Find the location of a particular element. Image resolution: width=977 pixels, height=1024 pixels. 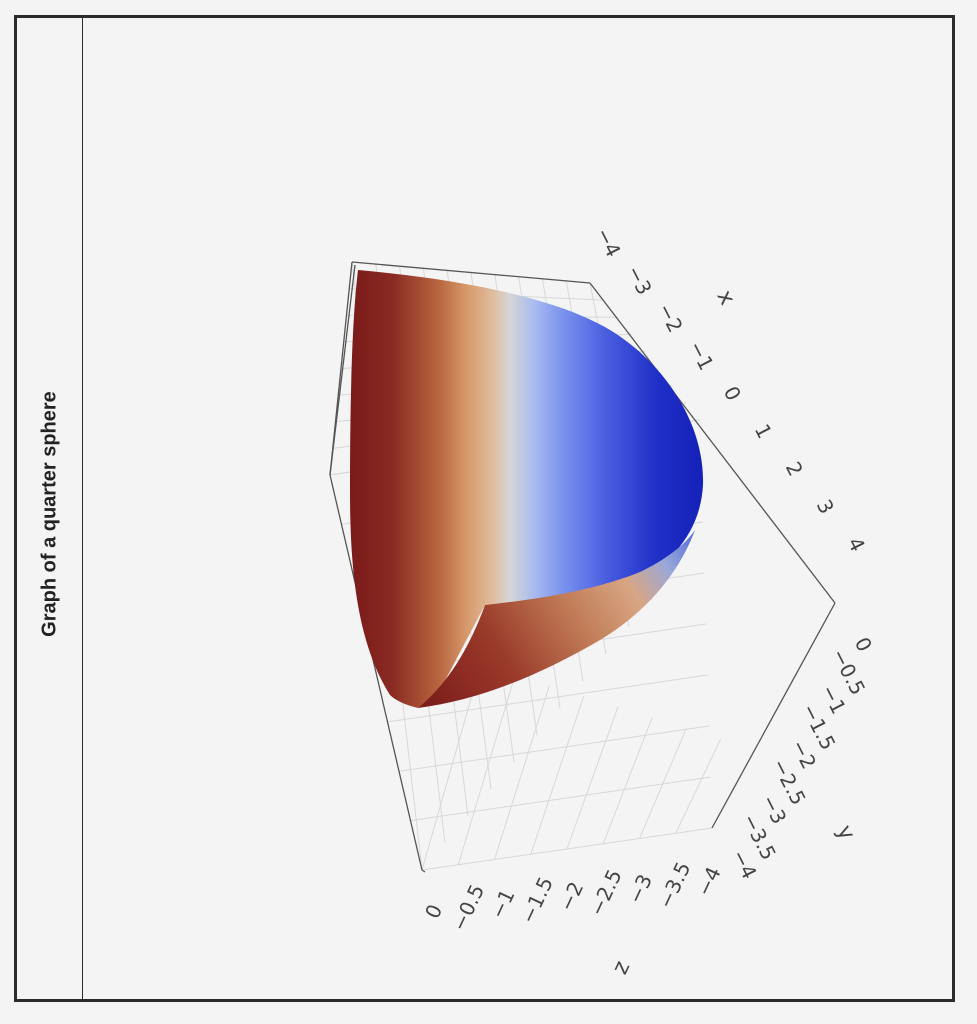

axis-edge-x is located at coordinates (712, 443).